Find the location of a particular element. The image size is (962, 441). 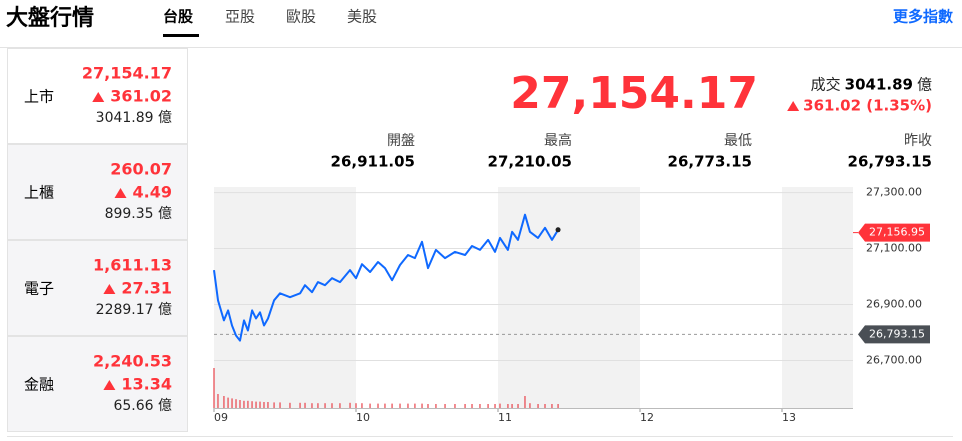

market-name: 電子 is located at coordinates (39, 289).